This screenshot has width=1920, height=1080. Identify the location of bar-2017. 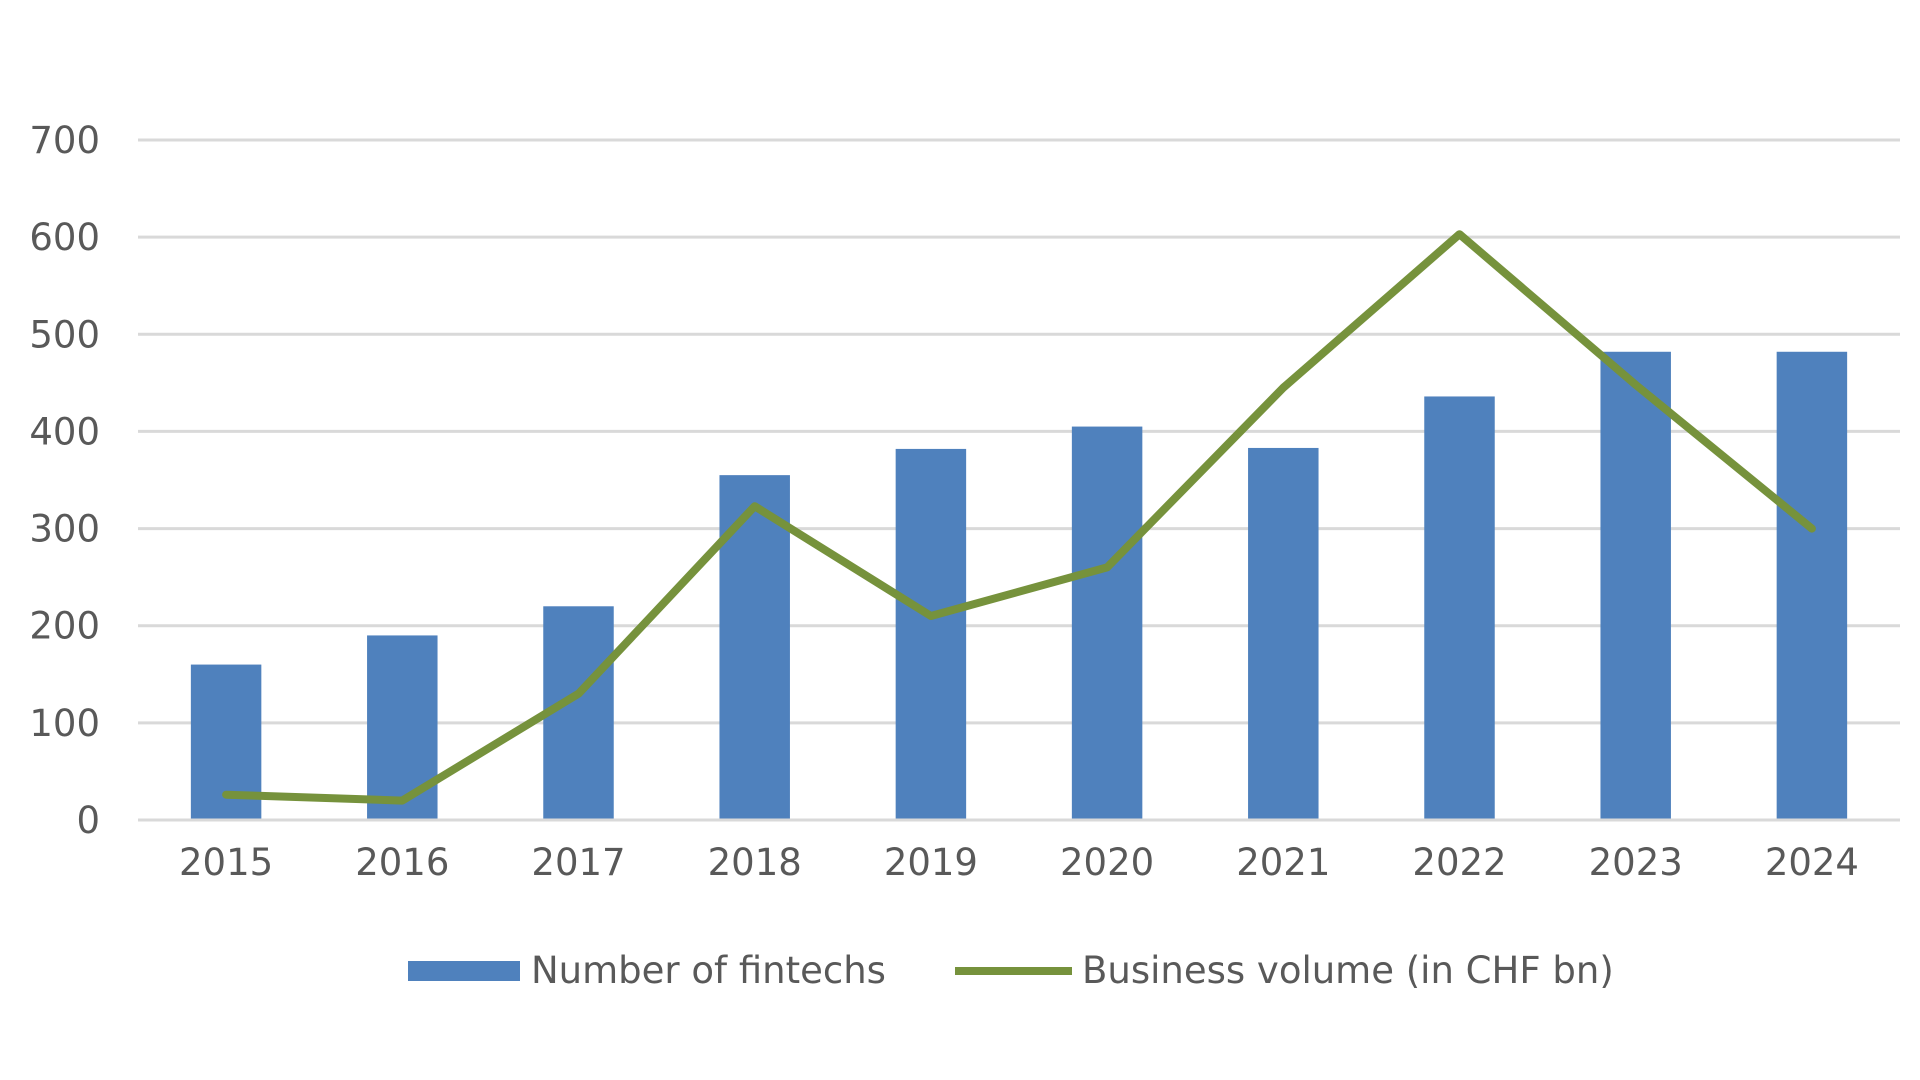
(578, 713).